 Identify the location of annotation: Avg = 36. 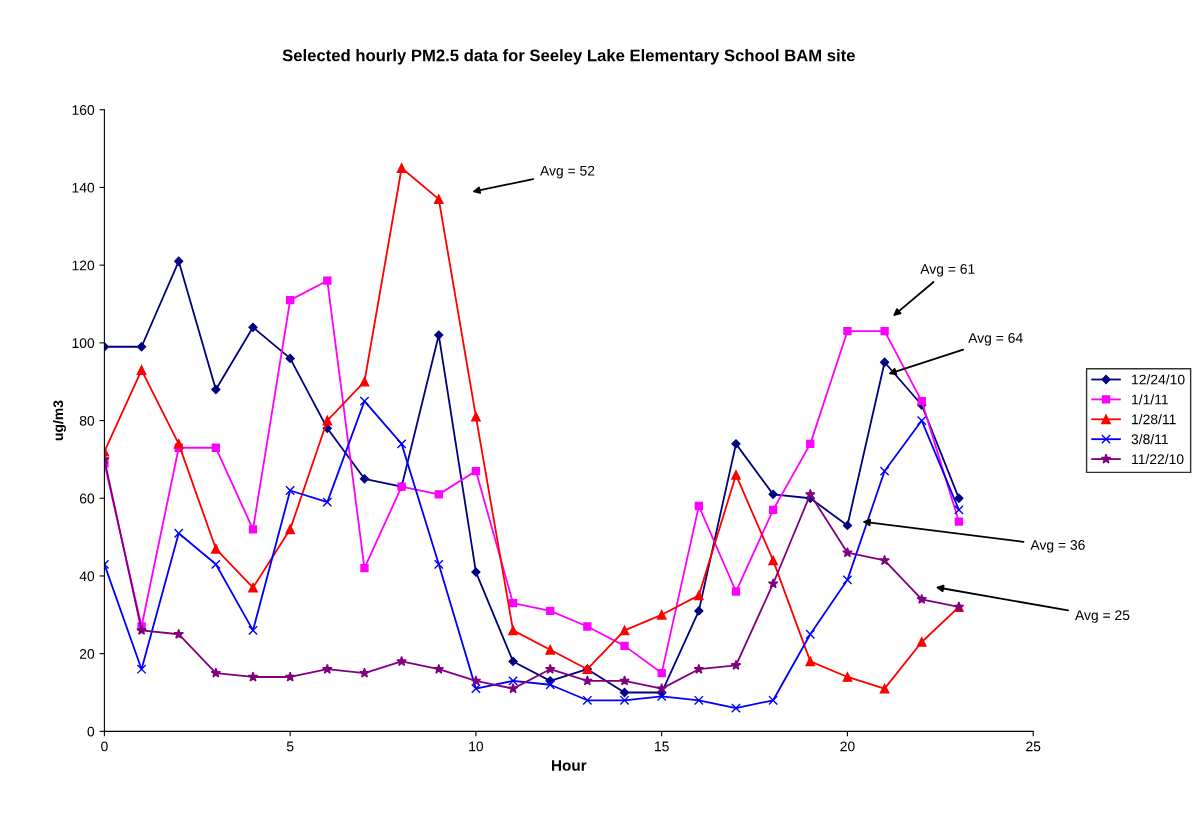
(1057, 546).